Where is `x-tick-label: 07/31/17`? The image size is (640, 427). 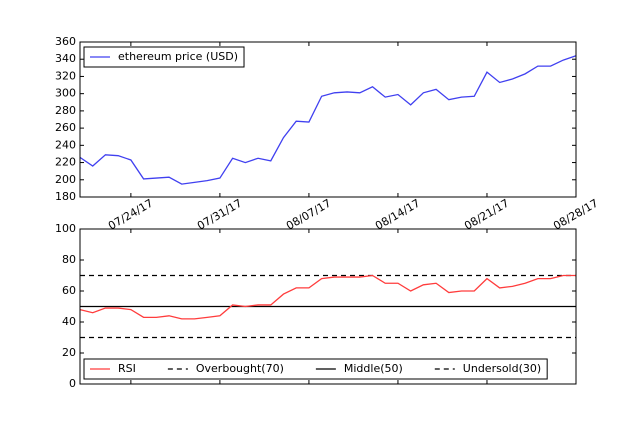 x-tick-label: 07/31/17 is located at coordinates (219, 215).